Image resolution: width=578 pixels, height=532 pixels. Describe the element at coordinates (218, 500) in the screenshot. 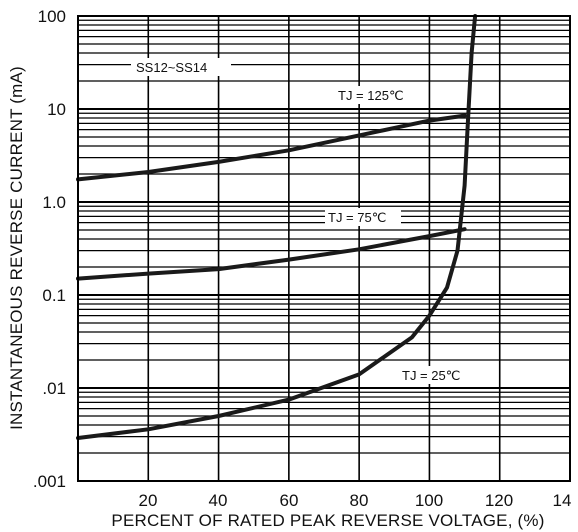

I see `x-tick-label-40: 40` at that location.